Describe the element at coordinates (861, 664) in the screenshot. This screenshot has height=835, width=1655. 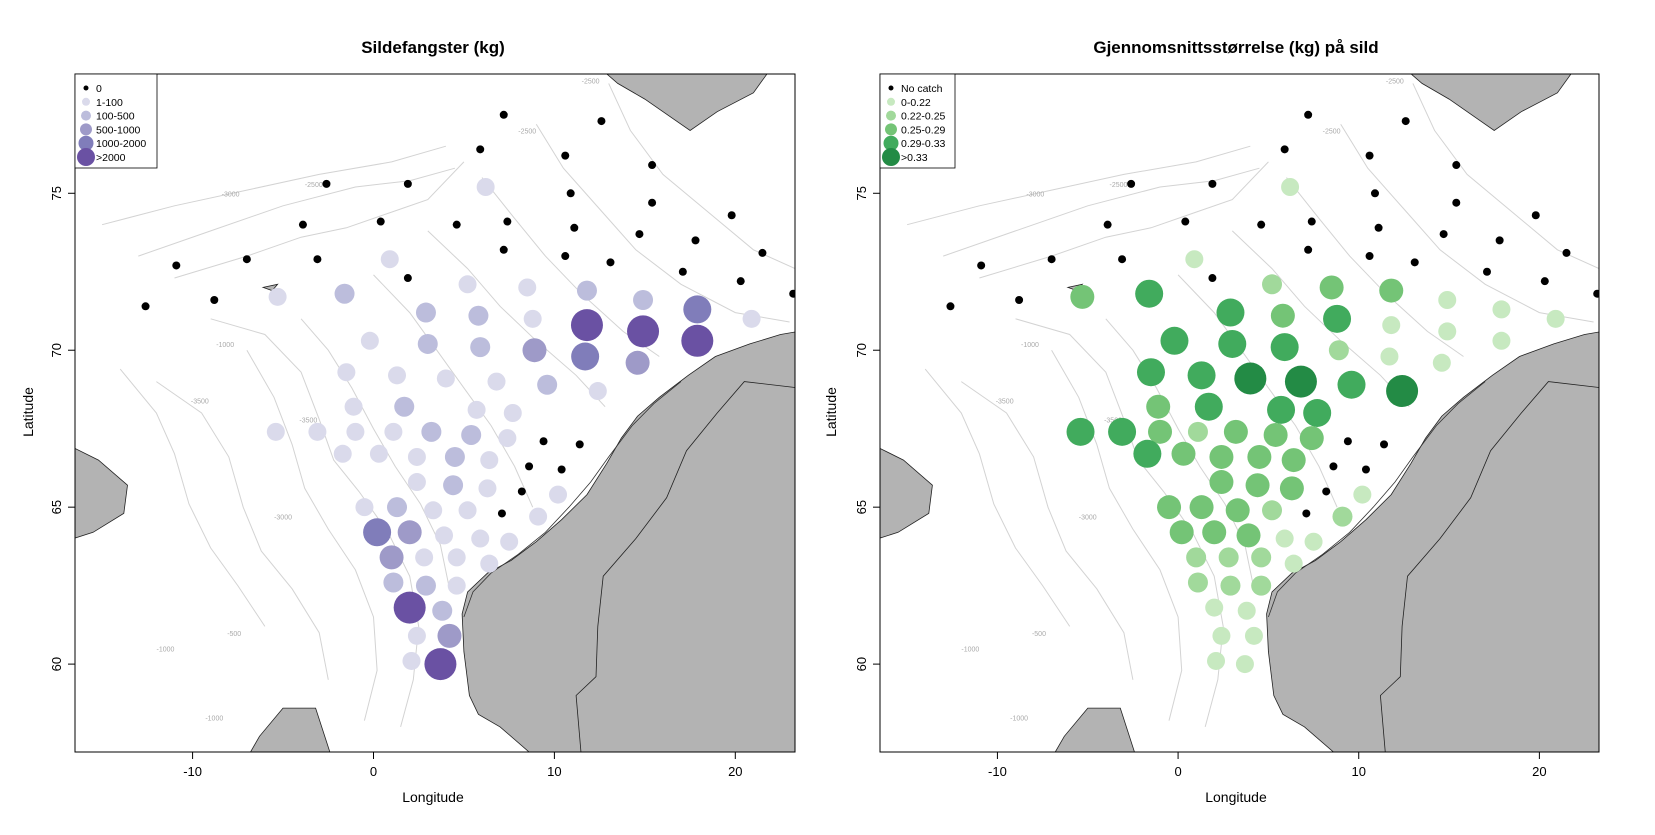
I see `y-tick-label: 60` at that location.